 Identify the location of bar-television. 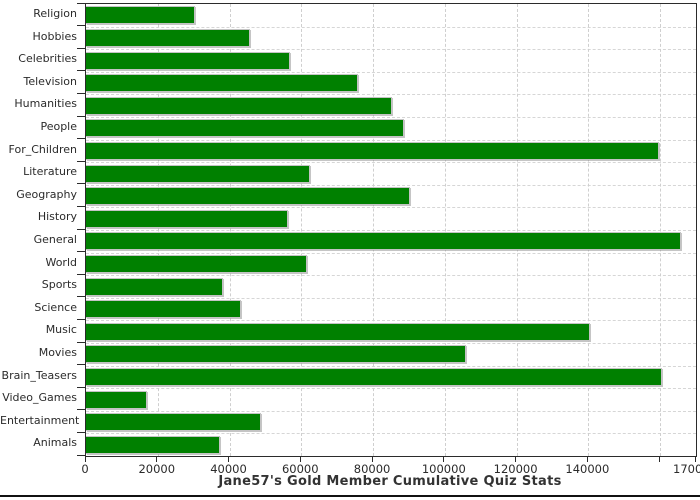
(222, 83).